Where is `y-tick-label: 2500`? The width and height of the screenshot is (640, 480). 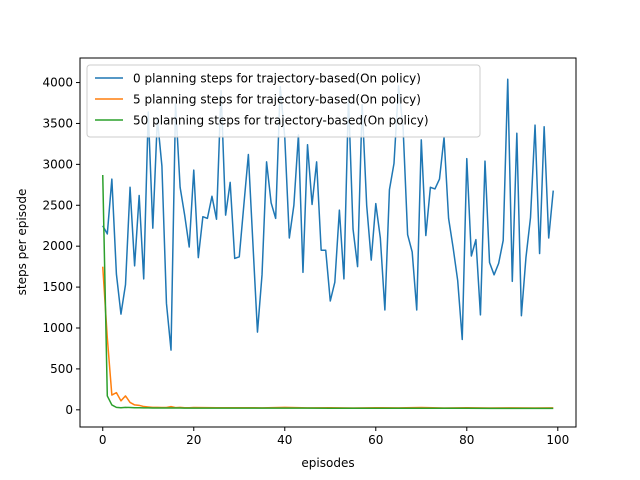
y-tick-label: 2500 is located at coordinates (57, 205).